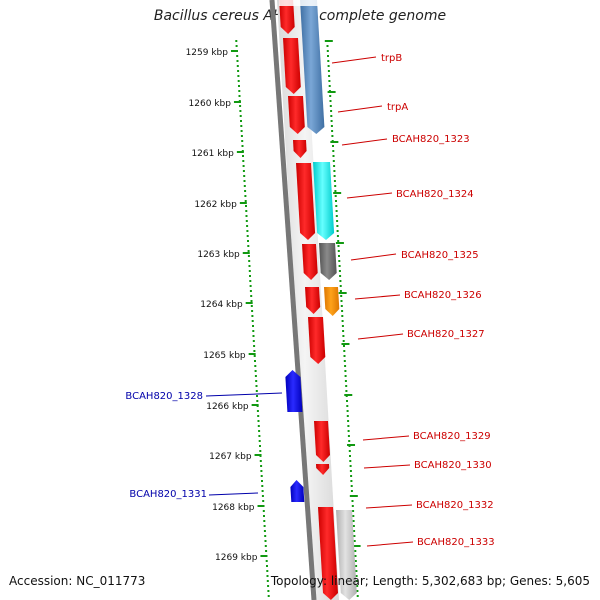  What do you see at coordinates (328, 261) in the screenshot?
I see `feature-gray-block` at bounding box center [328, 261].